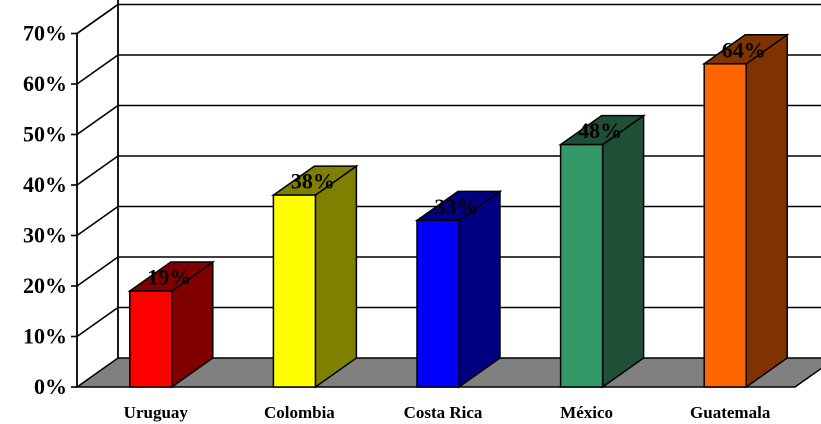  Describe the element at coordinates (97, 19) in the screenshot. I see `side-wall-top-edge` at that location.